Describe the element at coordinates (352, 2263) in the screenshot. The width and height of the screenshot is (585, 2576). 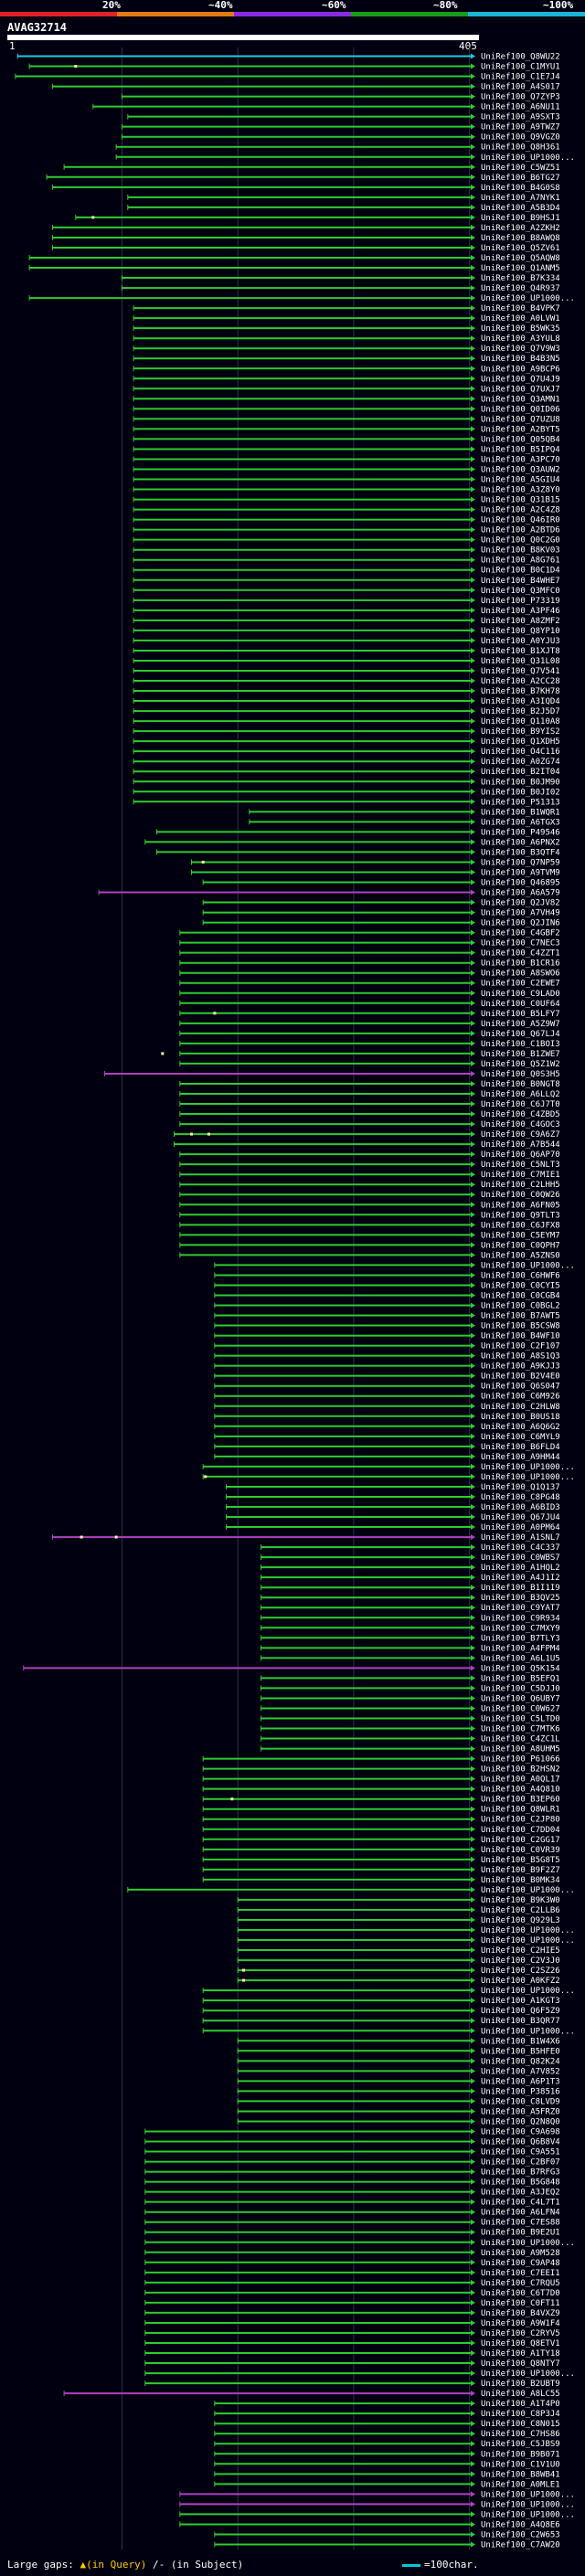
I see `hit-row: UniRef100_C9AP48` at that location.